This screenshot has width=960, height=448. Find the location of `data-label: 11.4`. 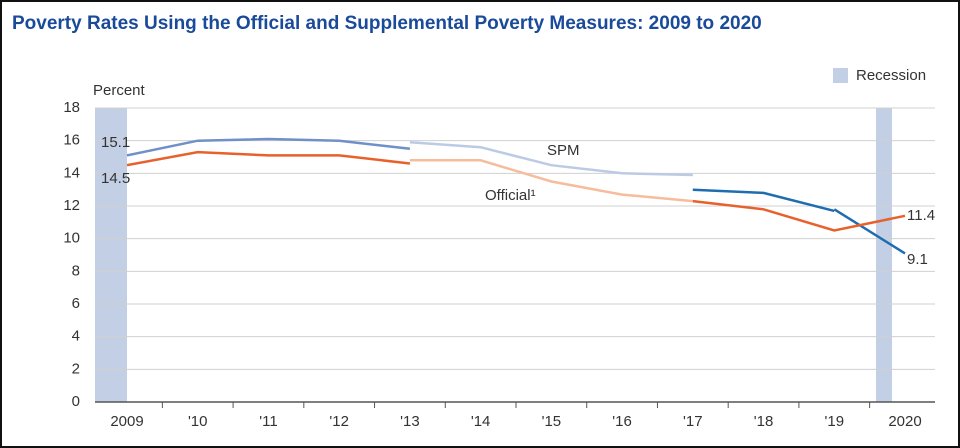

data-label: 11.4 is located at coordinates (921, 215).